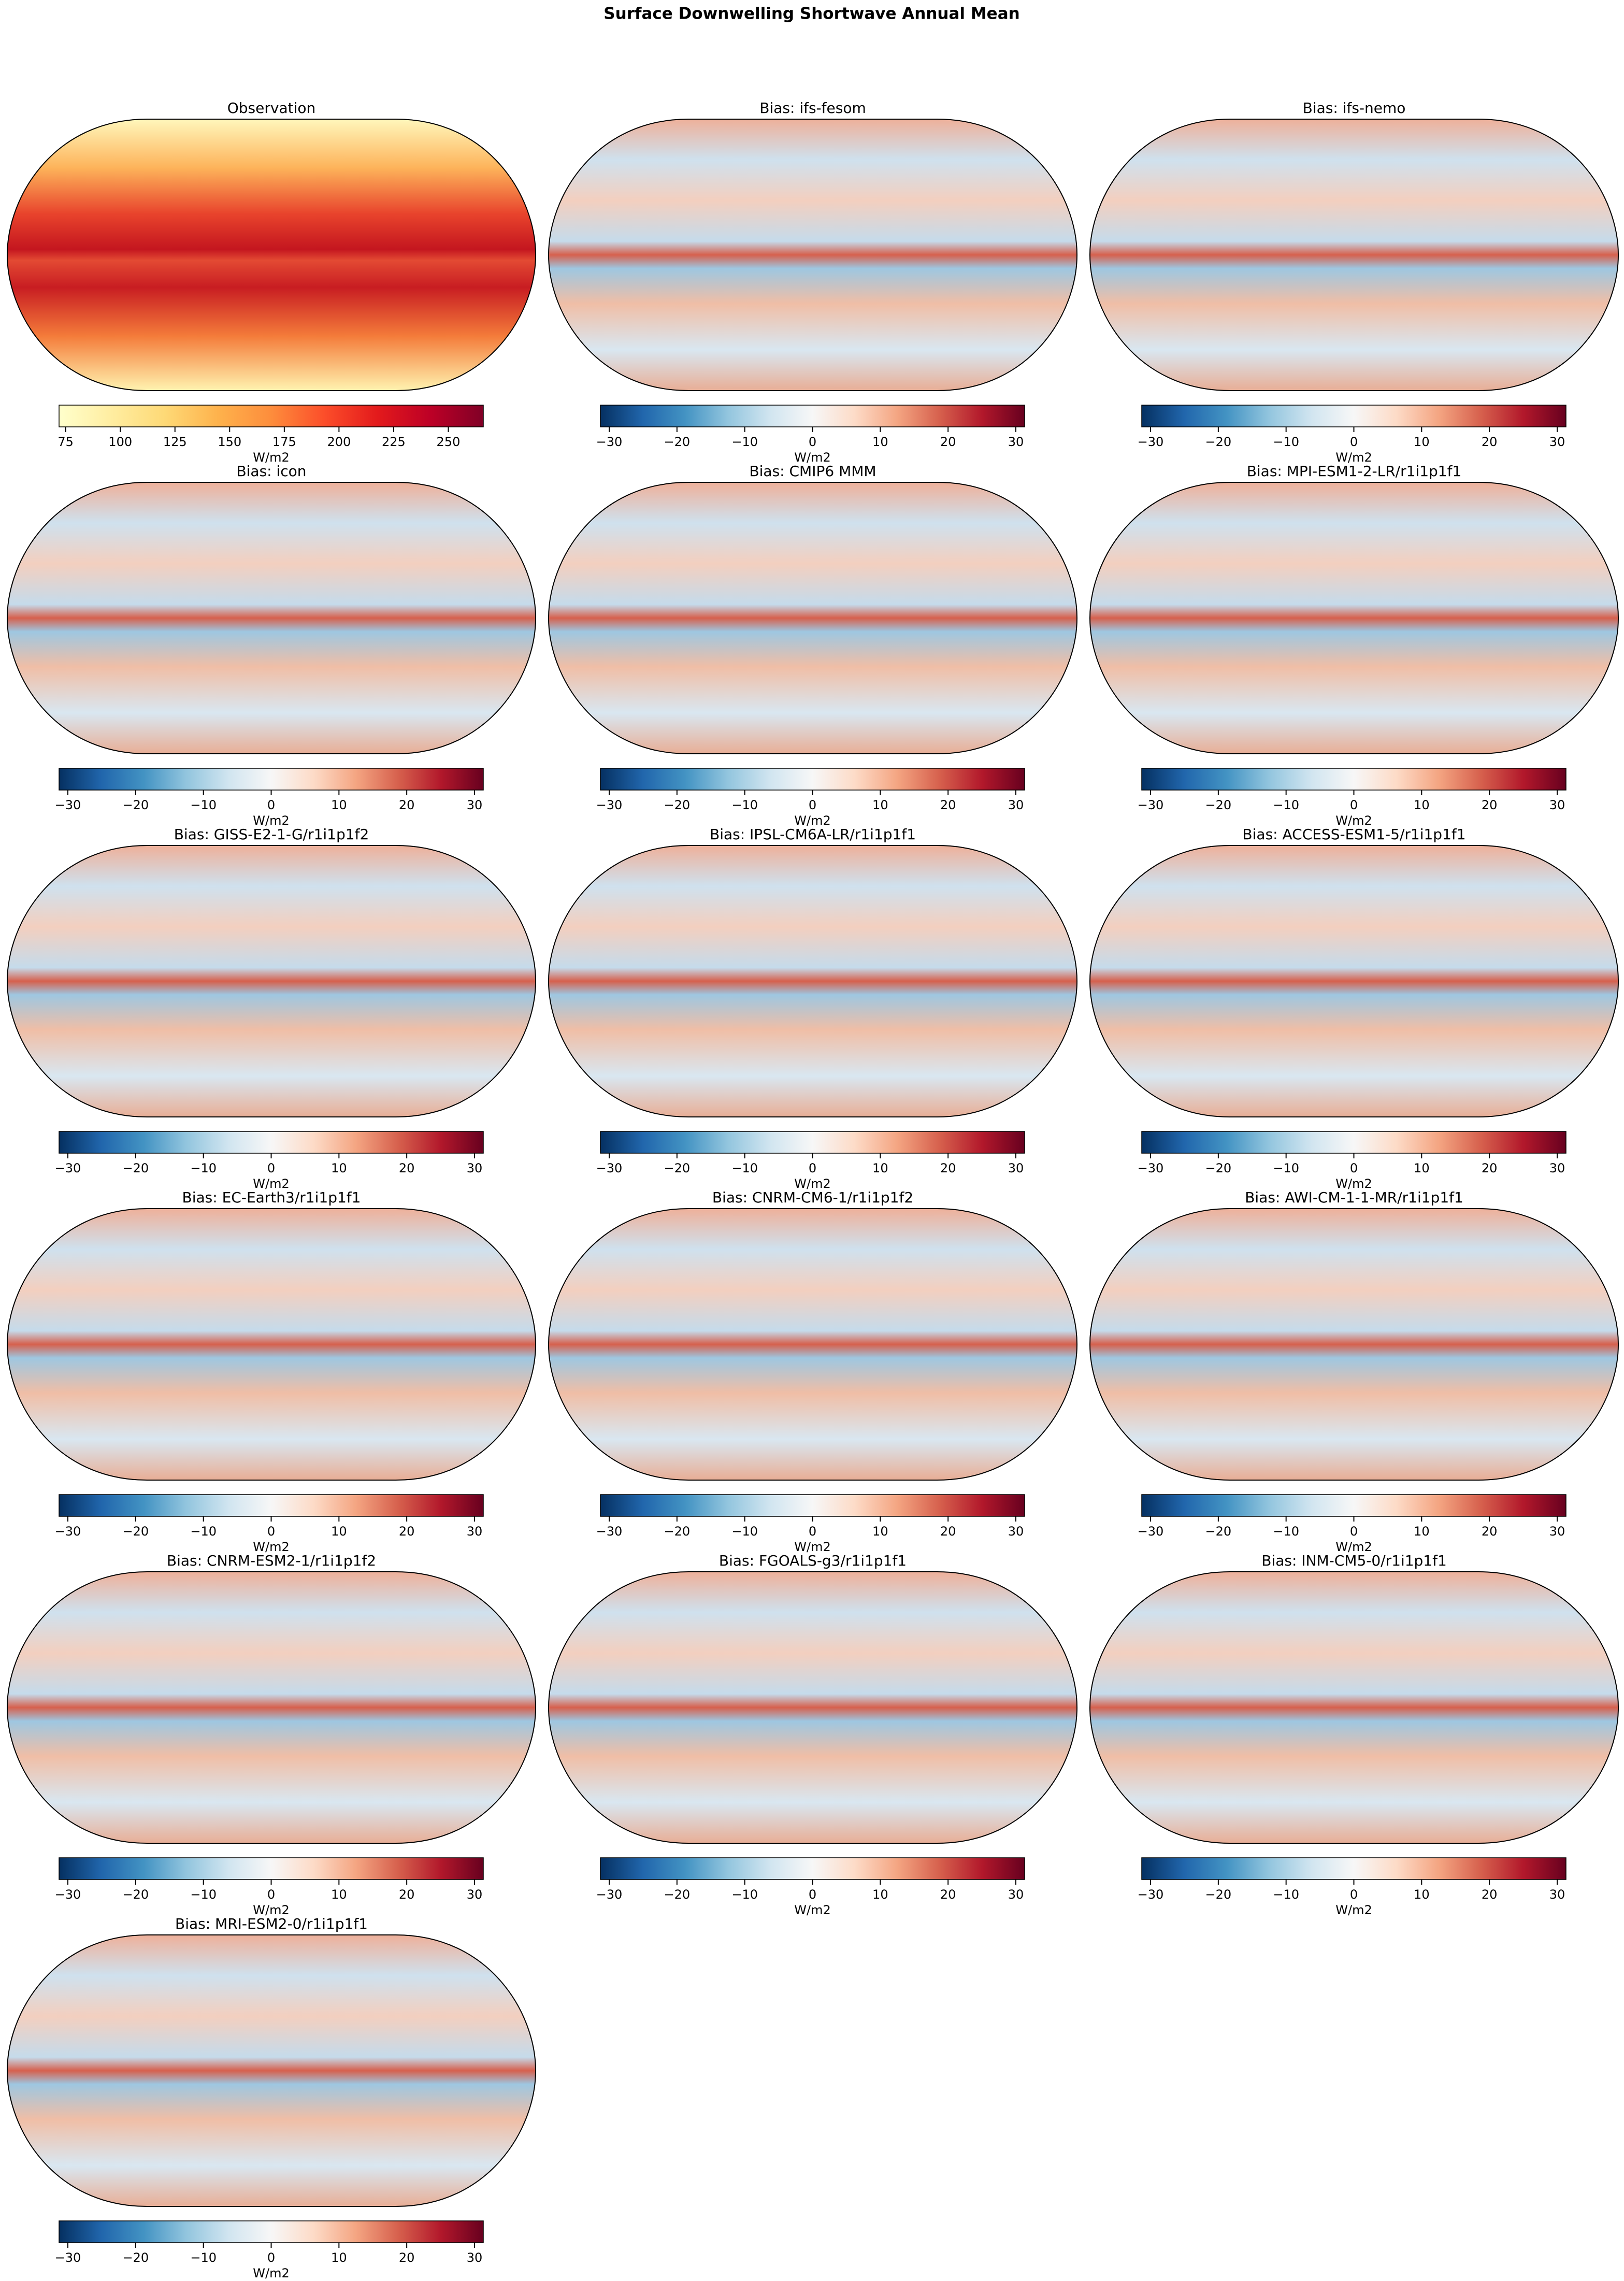  I want to click on panel-title: Bias: ifs-fesom, so click(813, 108).